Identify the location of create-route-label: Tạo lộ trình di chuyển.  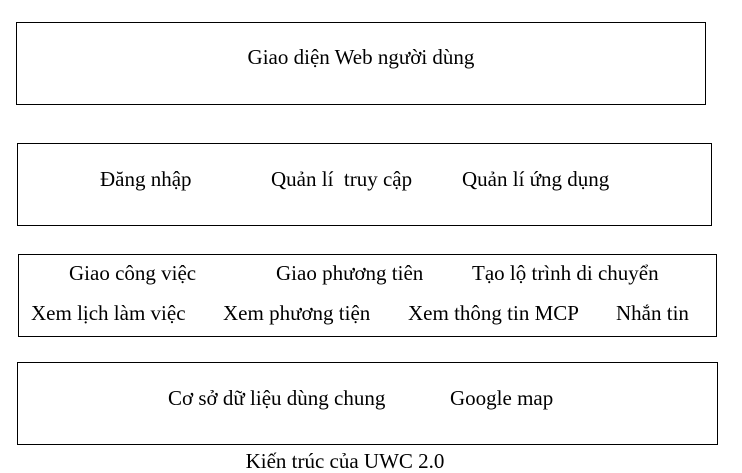
(565, 273).